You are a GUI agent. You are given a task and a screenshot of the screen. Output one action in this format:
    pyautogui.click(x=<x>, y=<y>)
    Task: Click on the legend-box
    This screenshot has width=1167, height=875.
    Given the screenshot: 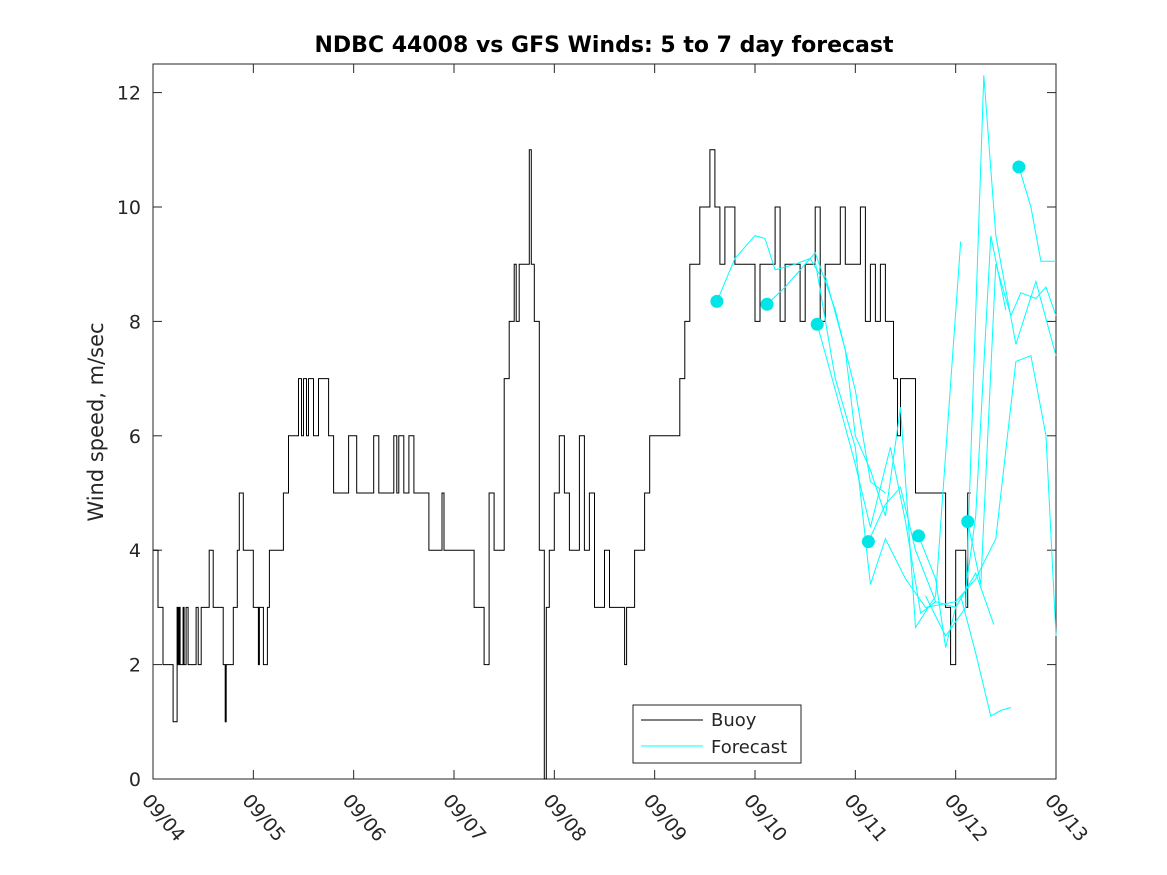 What is the action you would take?
    pyautogui.click(x=717, y=734)
    